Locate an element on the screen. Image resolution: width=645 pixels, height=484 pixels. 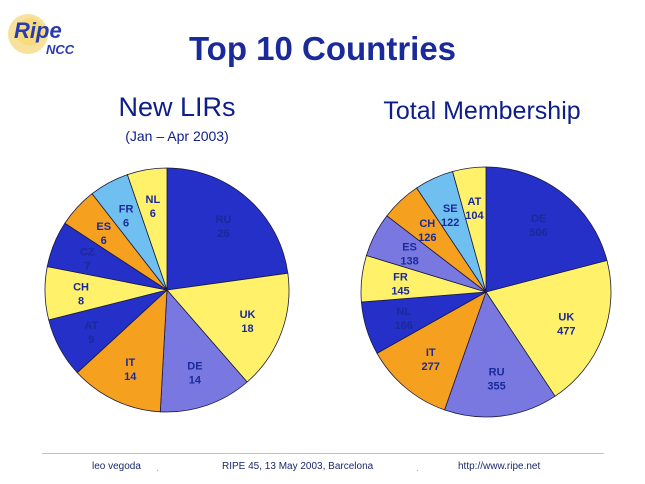
logo-ncc-text: NCC is located at coordinates (60, 49).